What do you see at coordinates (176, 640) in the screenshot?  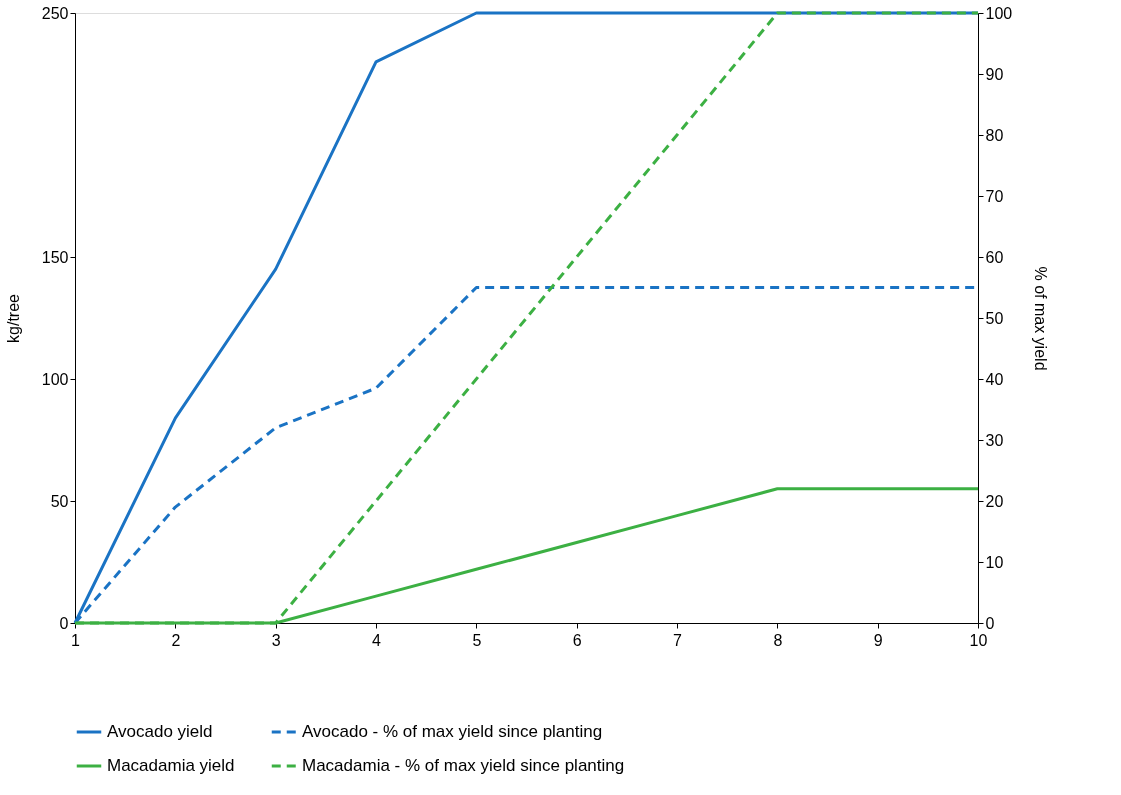 I see `x-tick-label: 2` at bounding box center [176, 640].